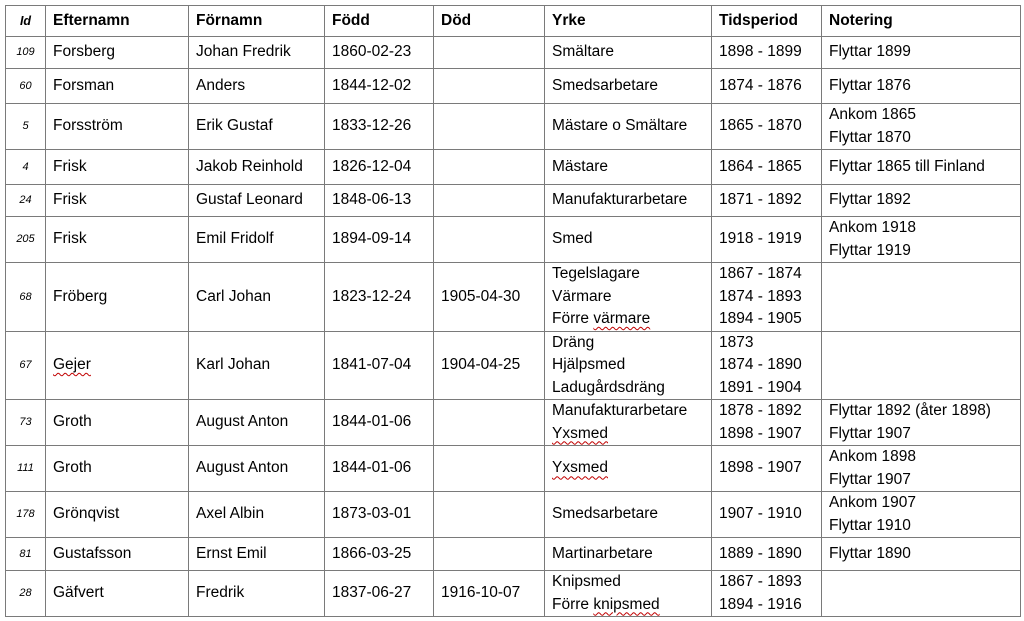 The width and height of the screenshot is (1024, 621). I want to click on cell-id: 28, so click(25, 593).